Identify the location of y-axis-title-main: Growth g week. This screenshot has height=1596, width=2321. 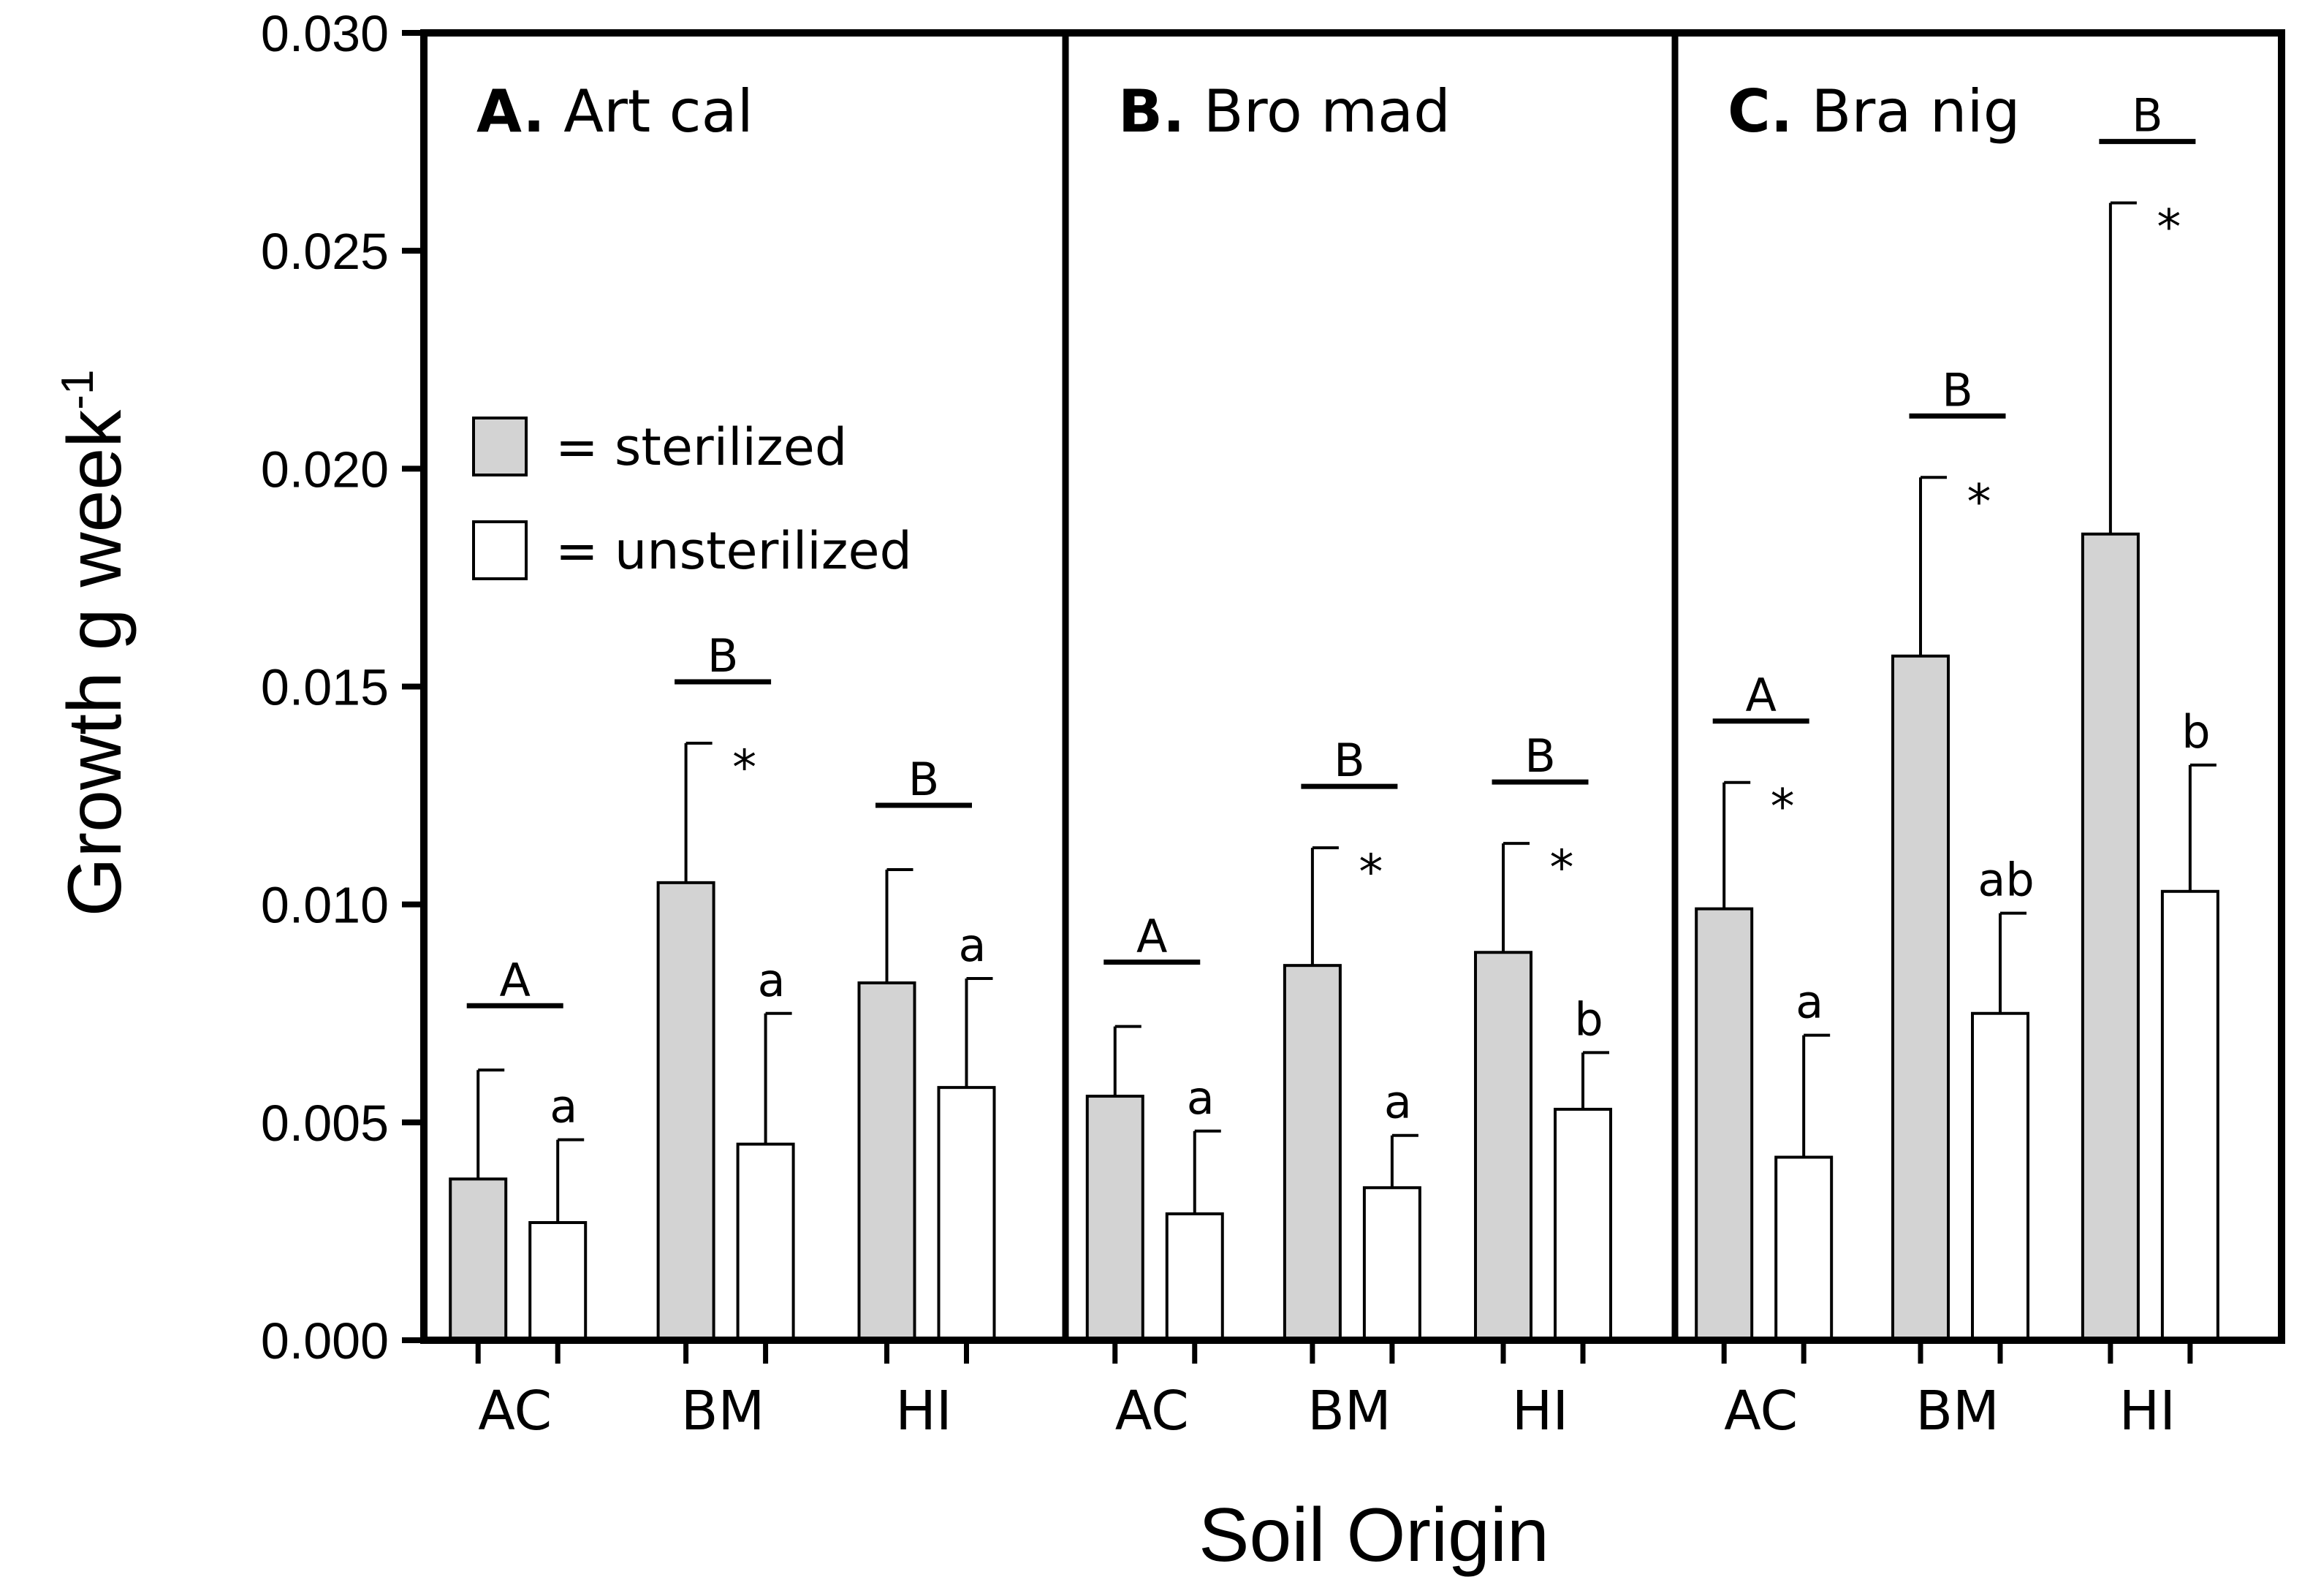
(95, 663).